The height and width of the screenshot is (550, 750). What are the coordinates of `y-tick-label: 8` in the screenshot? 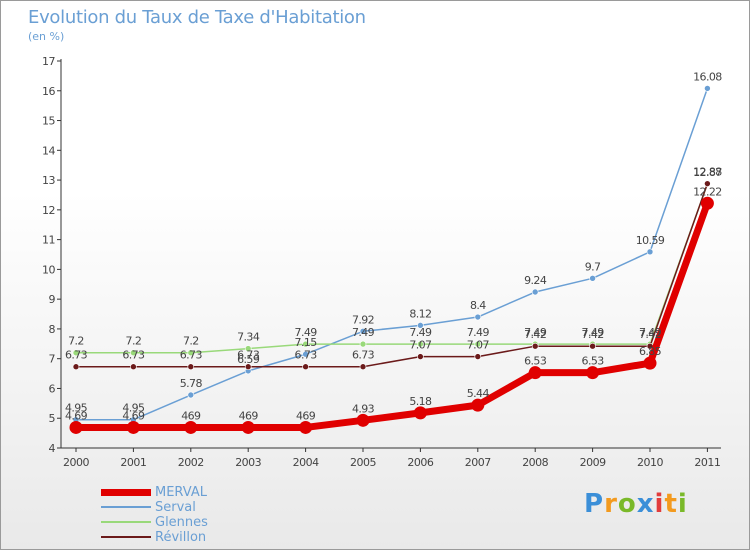 It's located at (52, 329).